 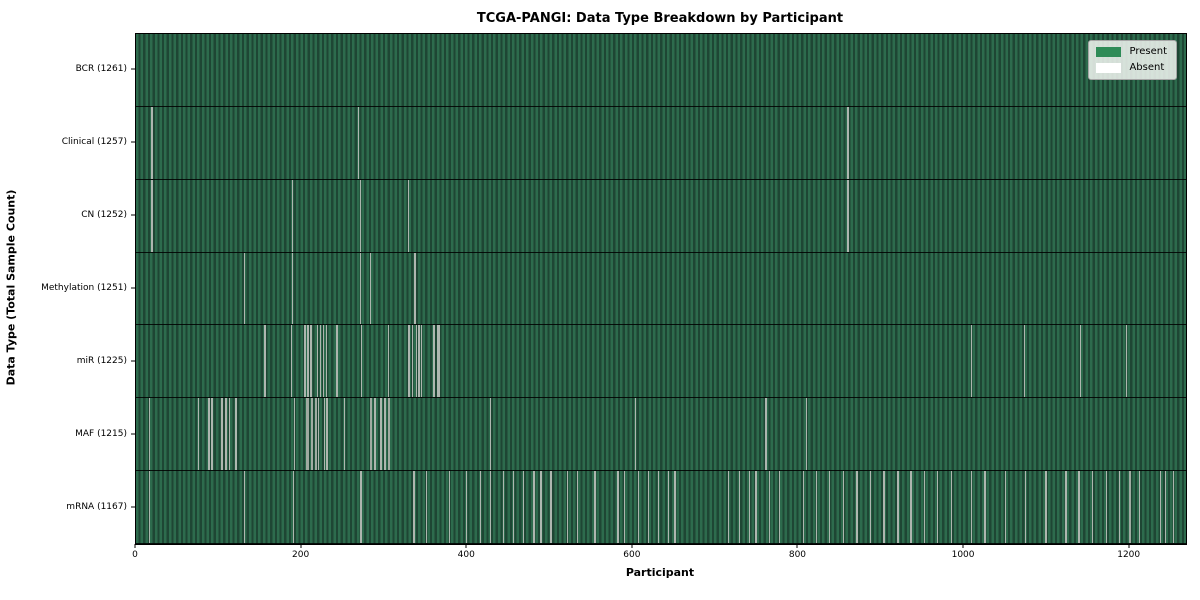 I want to click on y-tick-label: CN (1252), so click(x=104, y=215).